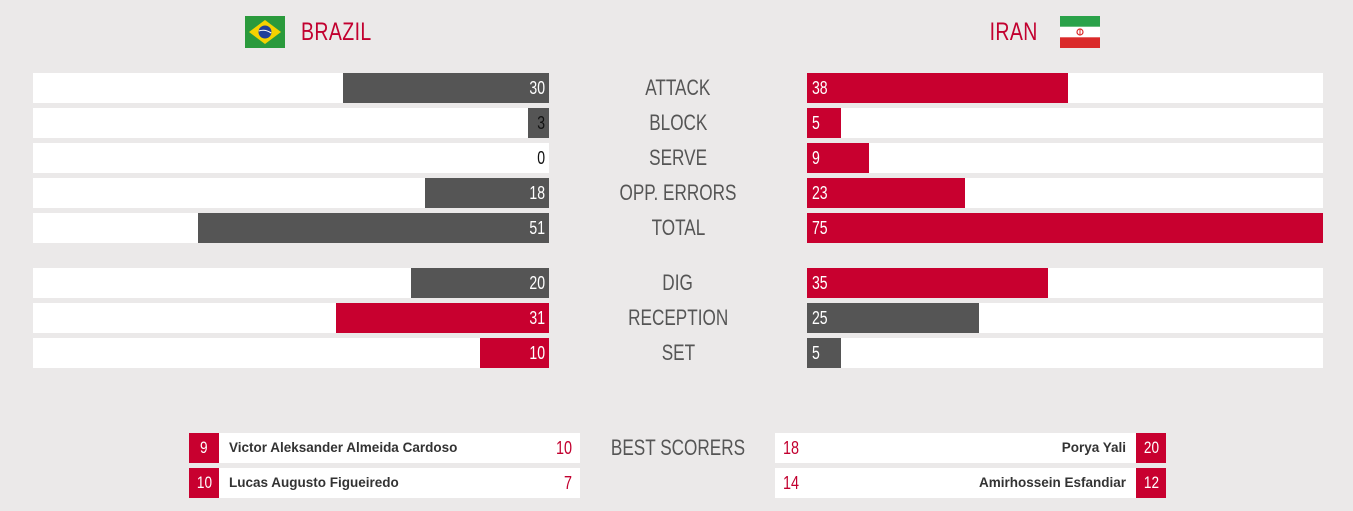 The height and width of the screenshot is (511, 1353). I want to click on iran-flag-icon, so click(1080, 32).